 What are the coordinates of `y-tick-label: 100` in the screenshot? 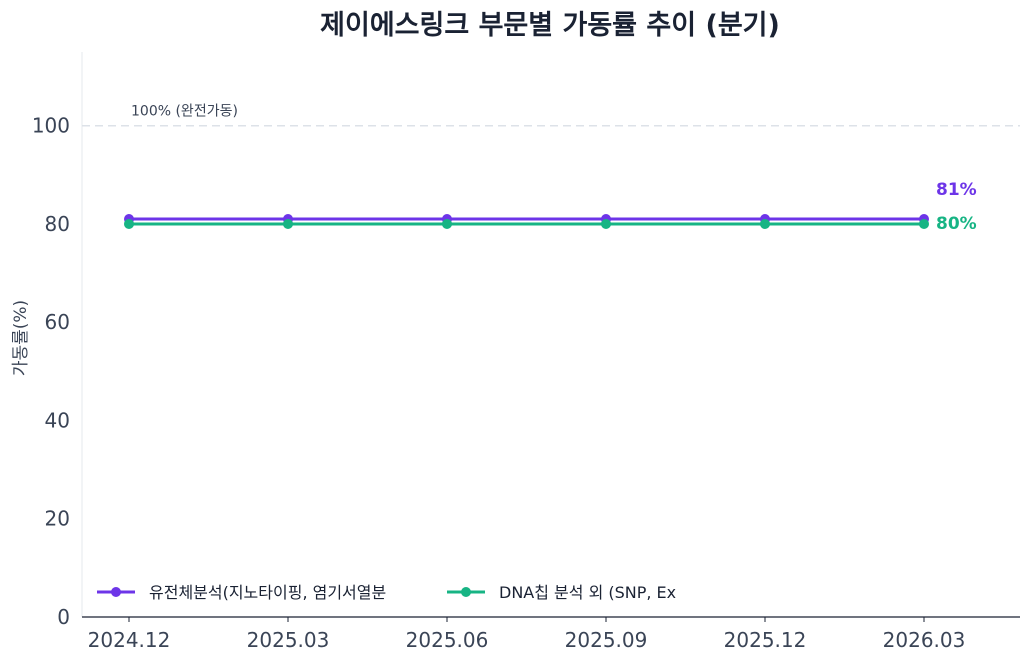 It's located at (51, 126).